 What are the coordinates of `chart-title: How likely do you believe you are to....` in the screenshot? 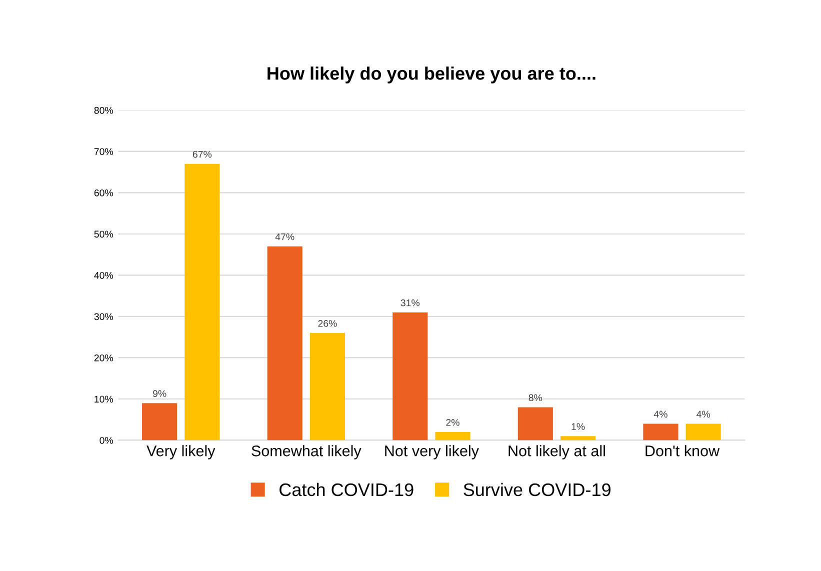 It's located at (432, 75).